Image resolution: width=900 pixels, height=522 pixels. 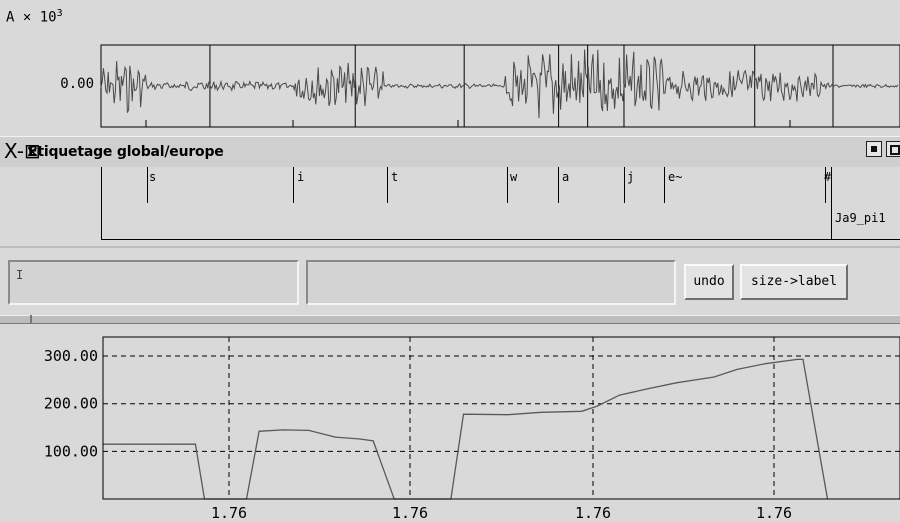 What do you see at coordinates (77, 84) in the screenshot?
I see `waveform-zero-label: 0.00` at bounding box center [77, 84].